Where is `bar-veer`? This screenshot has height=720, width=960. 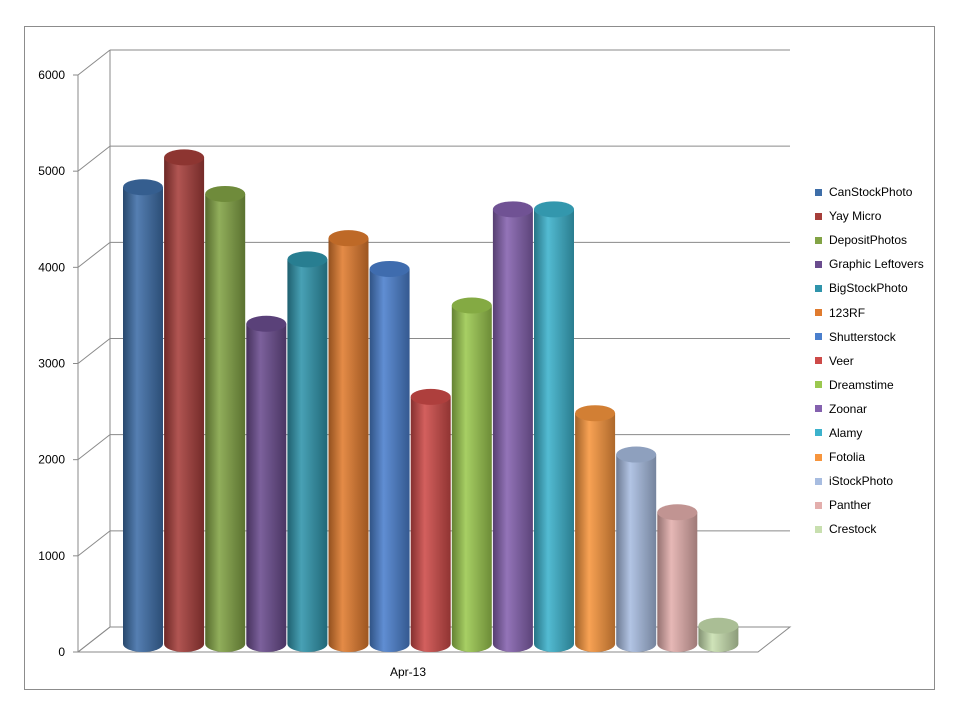
bar-veer is located at coordinates (430, 520).